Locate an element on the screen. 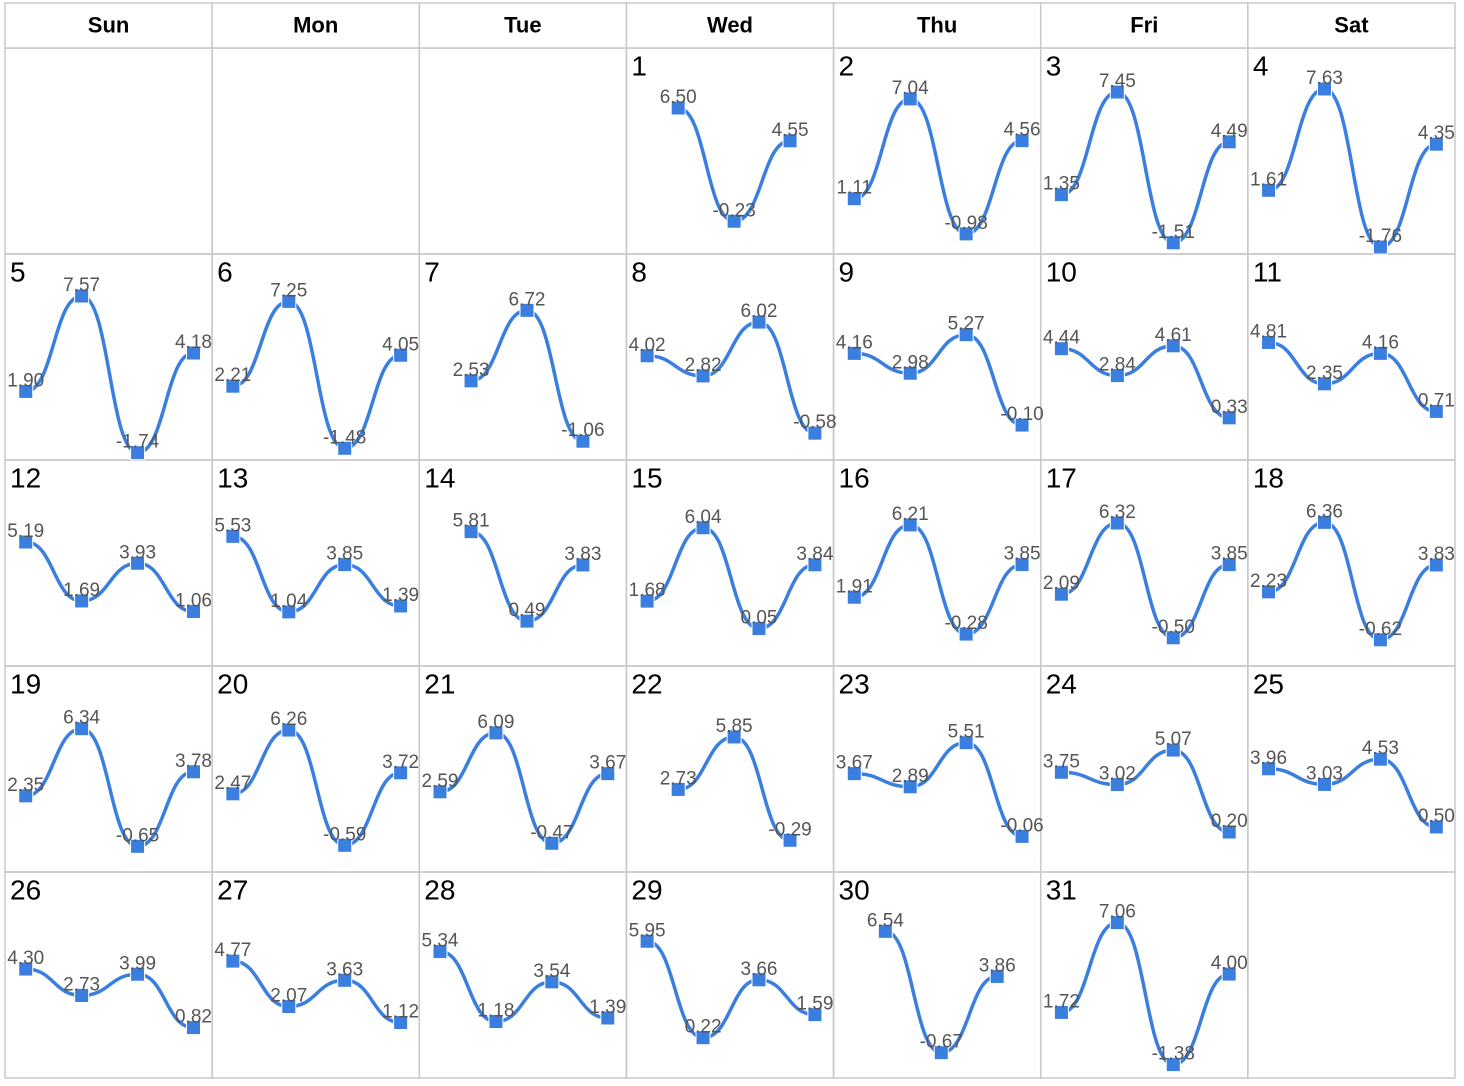 Image resolution: width=1464 pixels, height=1086 pixels. value-label: 0.05 is located at coordinates (758, 618).